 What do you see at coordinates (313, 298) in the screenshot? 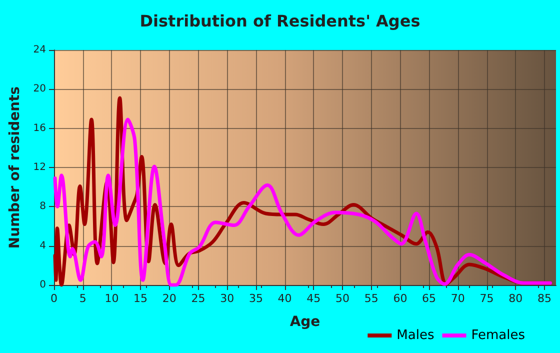
I see `x-tick-label: 45` at bounding box center [313, 298].